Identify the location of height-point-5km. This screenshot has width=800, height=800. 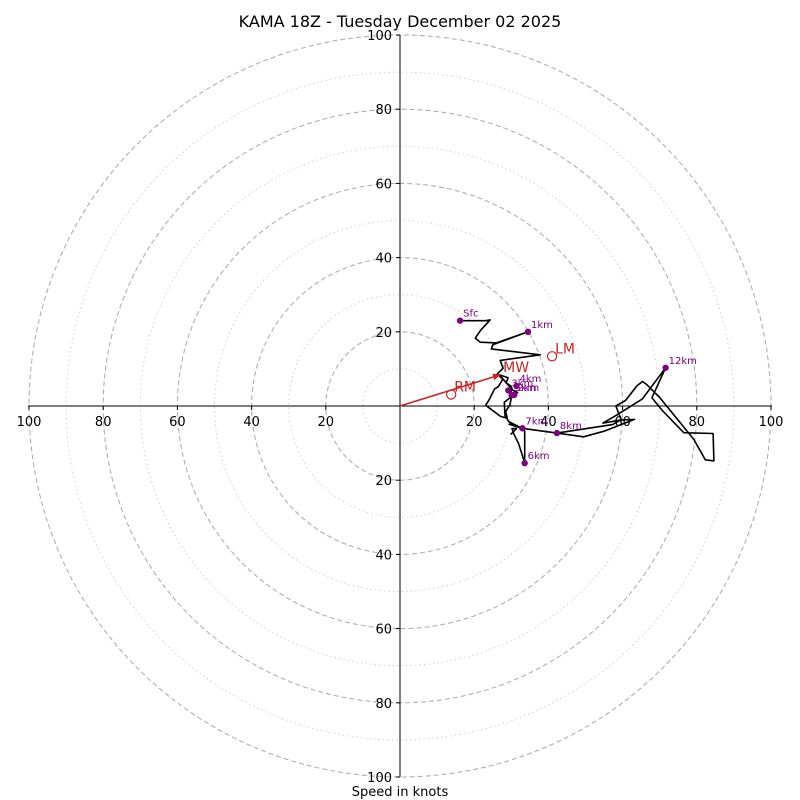
(511, 395).